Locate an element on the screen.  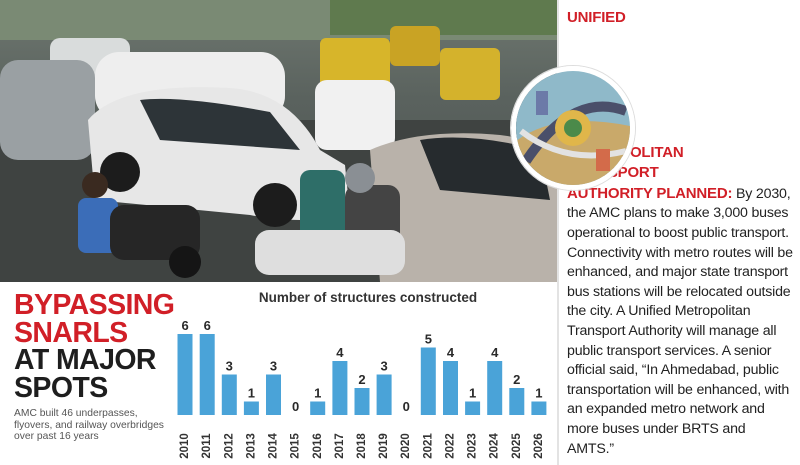
headline-line-2: SNARLS is located at coordinates (71, 332).